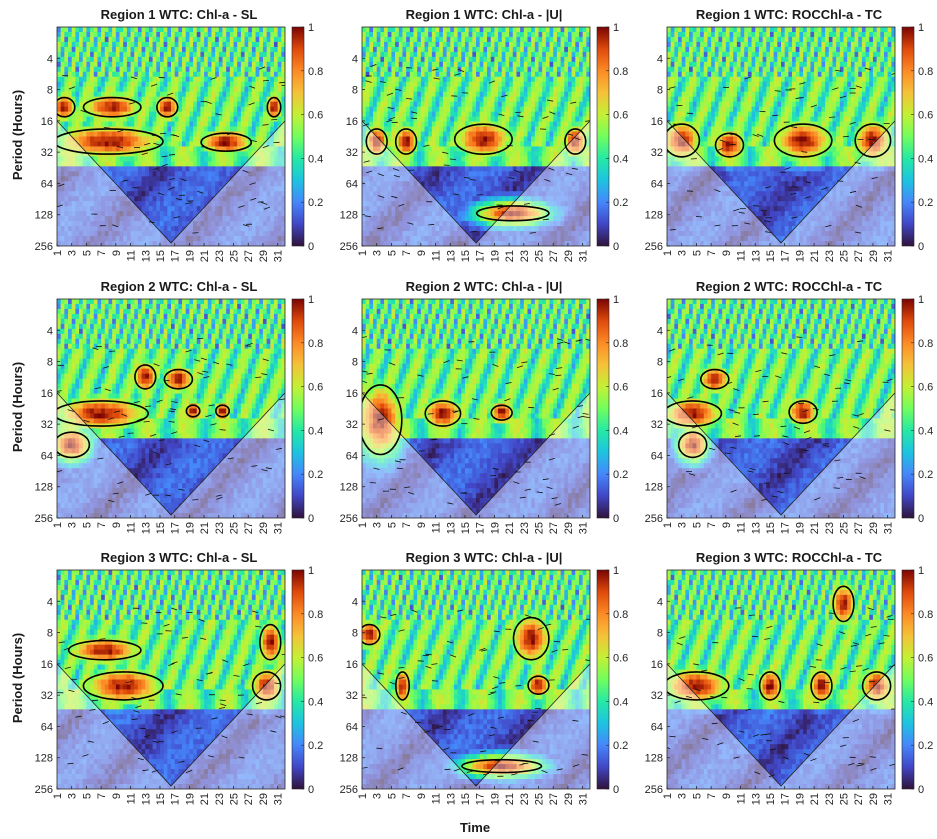  I want to click on x-tick-label: 29, so click(874, 799).